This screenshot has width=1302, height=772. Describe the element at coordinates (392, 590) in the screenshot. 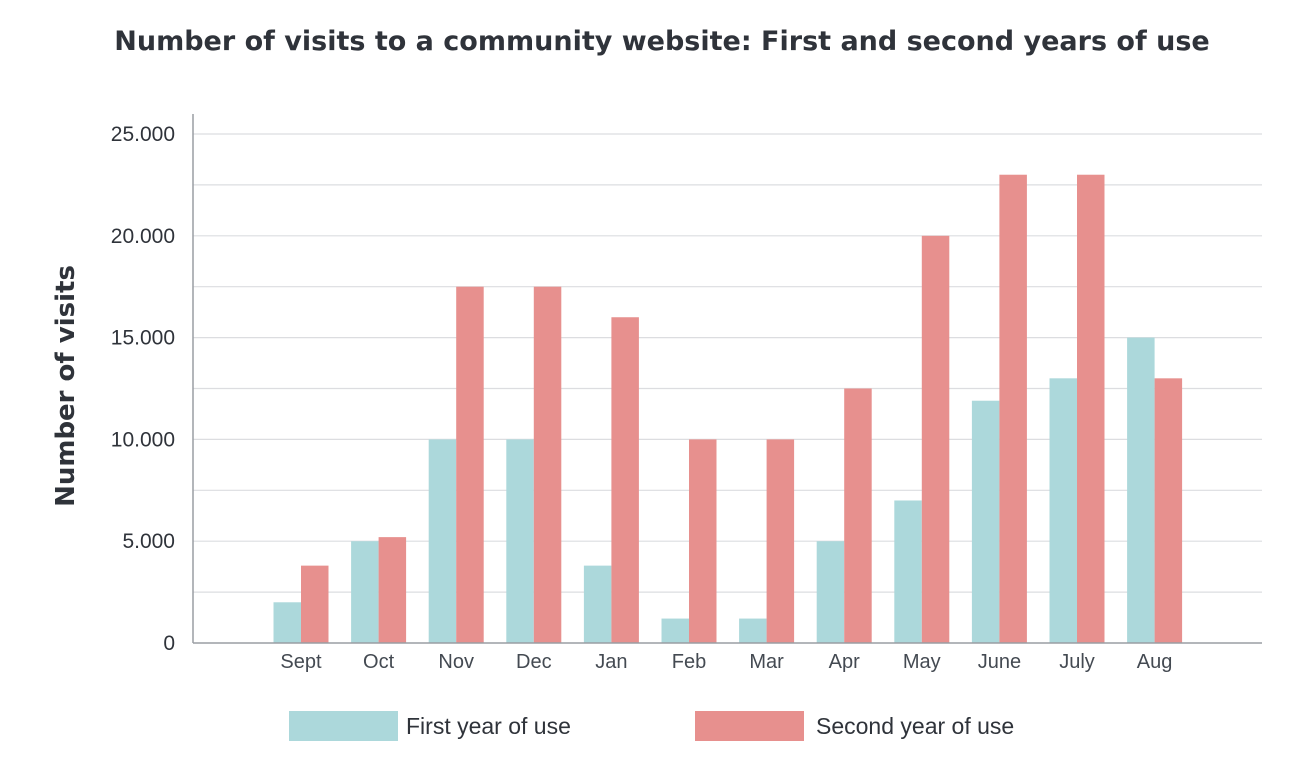

I see `bar-second-year-oct` at that location.